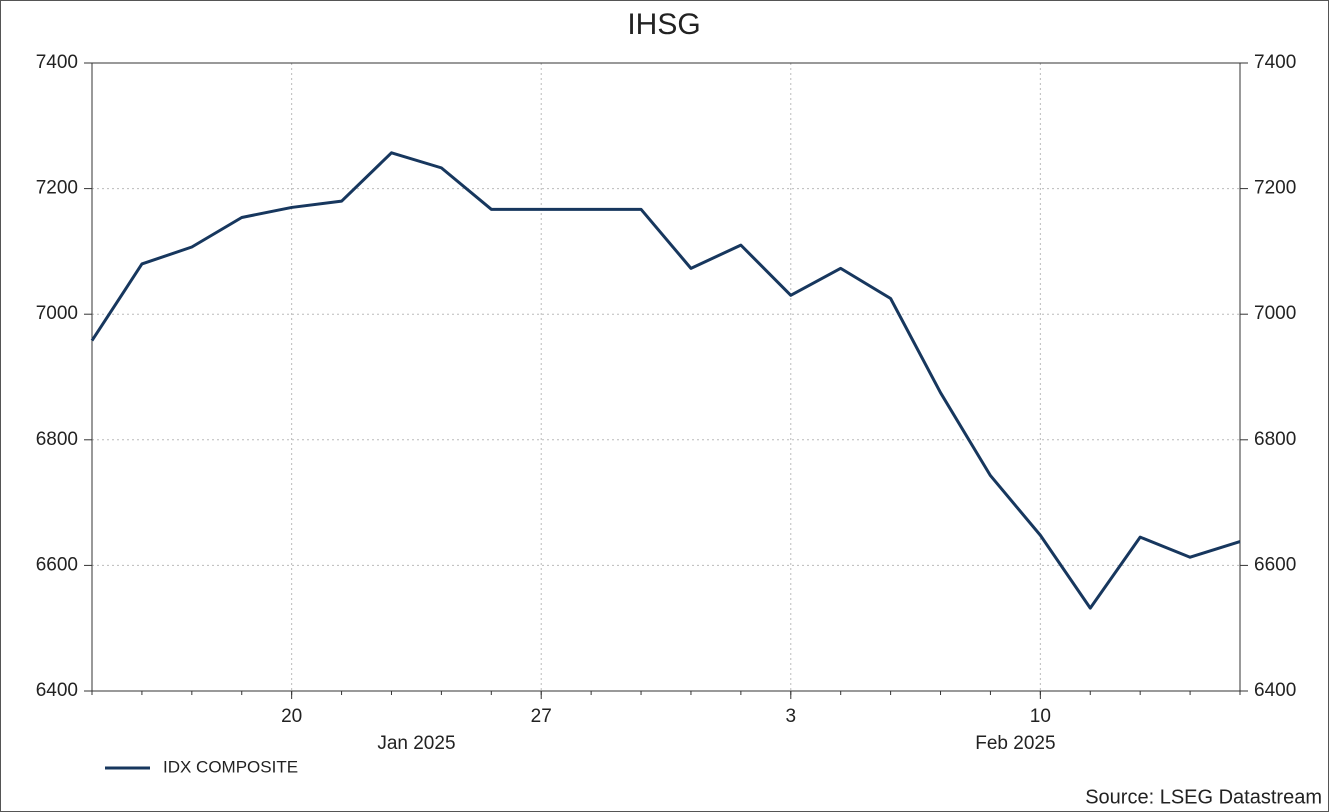  I want to click on month-label: Jan 2025, so click(416, 743).